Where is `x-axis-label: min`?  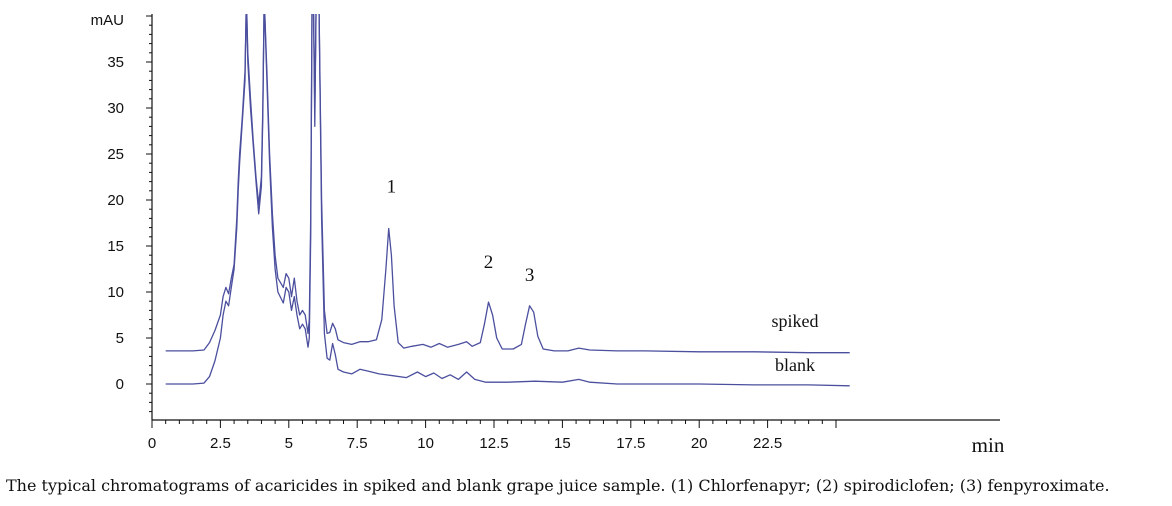 x-axis-label: min is located at coordinates (988, 445).